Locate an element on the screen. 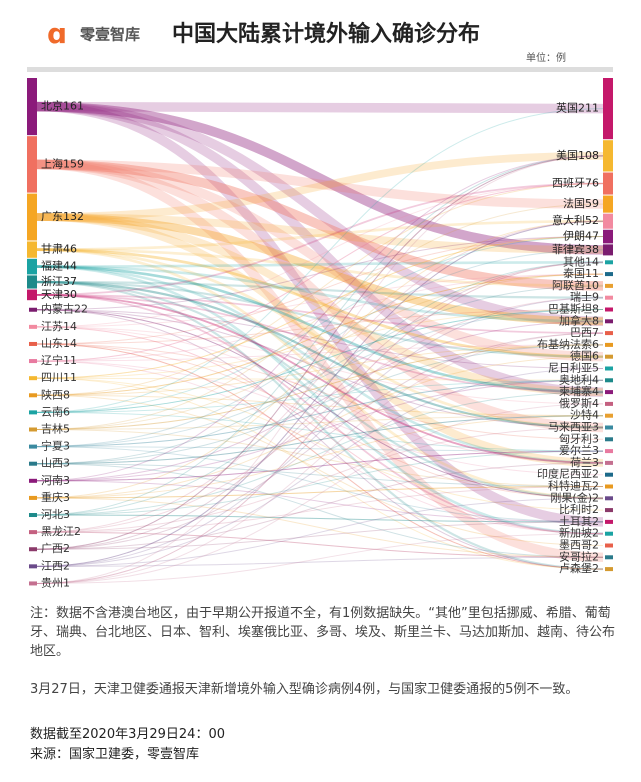  node-name: 马来西亚 is located at coordinates (570, 426).